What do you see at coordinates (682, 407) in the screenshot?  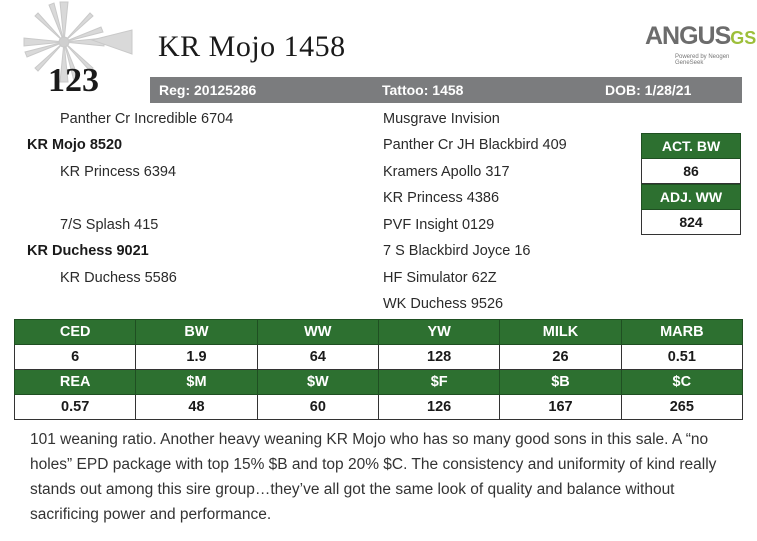 I see `epd-value-c: 265` at bounding box center [682, 407].